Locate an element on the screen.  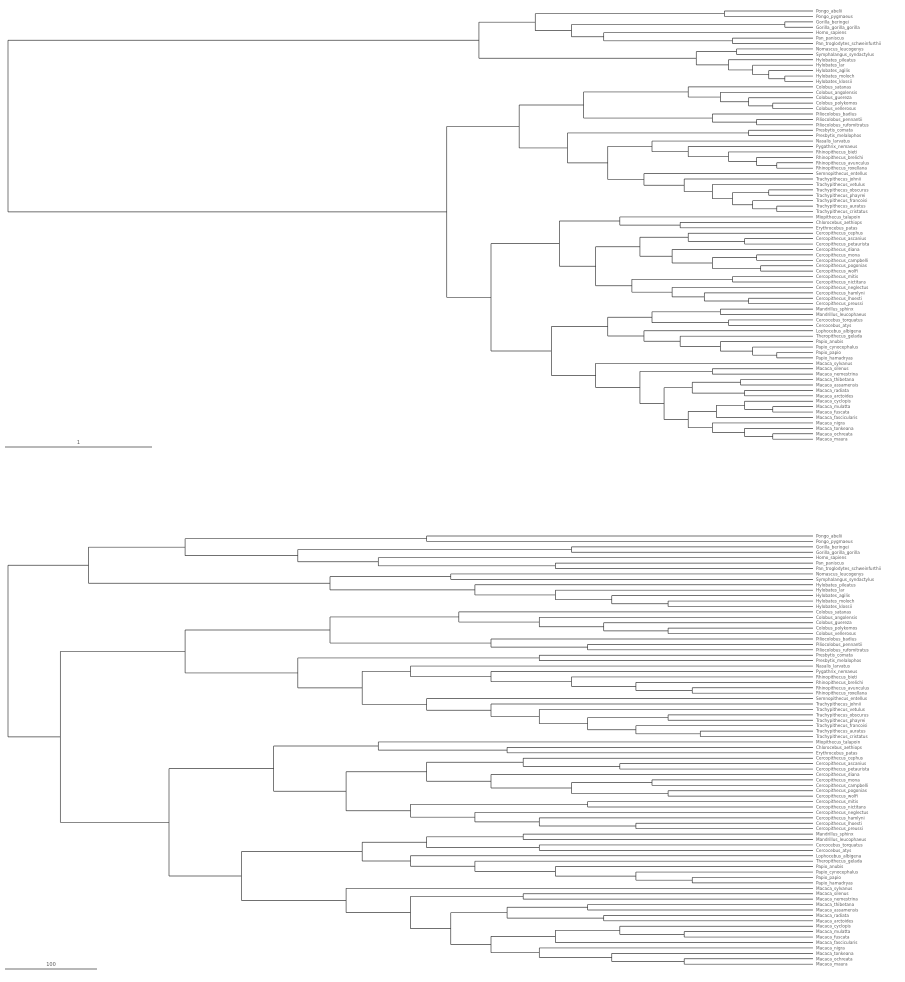
taxon-label: Papio_papio is located at coordinates (828, 352).